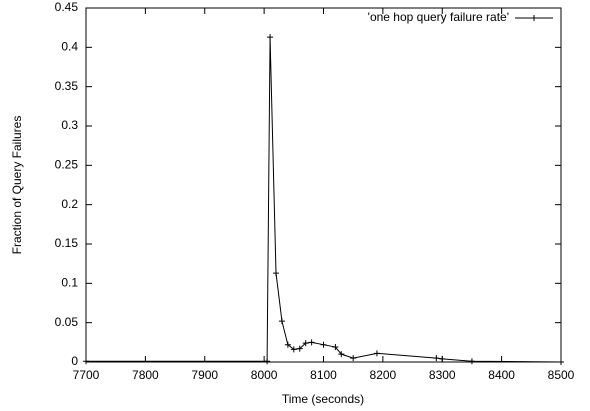  What do you see at coordinates (67, 165) in the screenshot?
I see `y-tick-label: 0.25` at bounding box center [67, 165].